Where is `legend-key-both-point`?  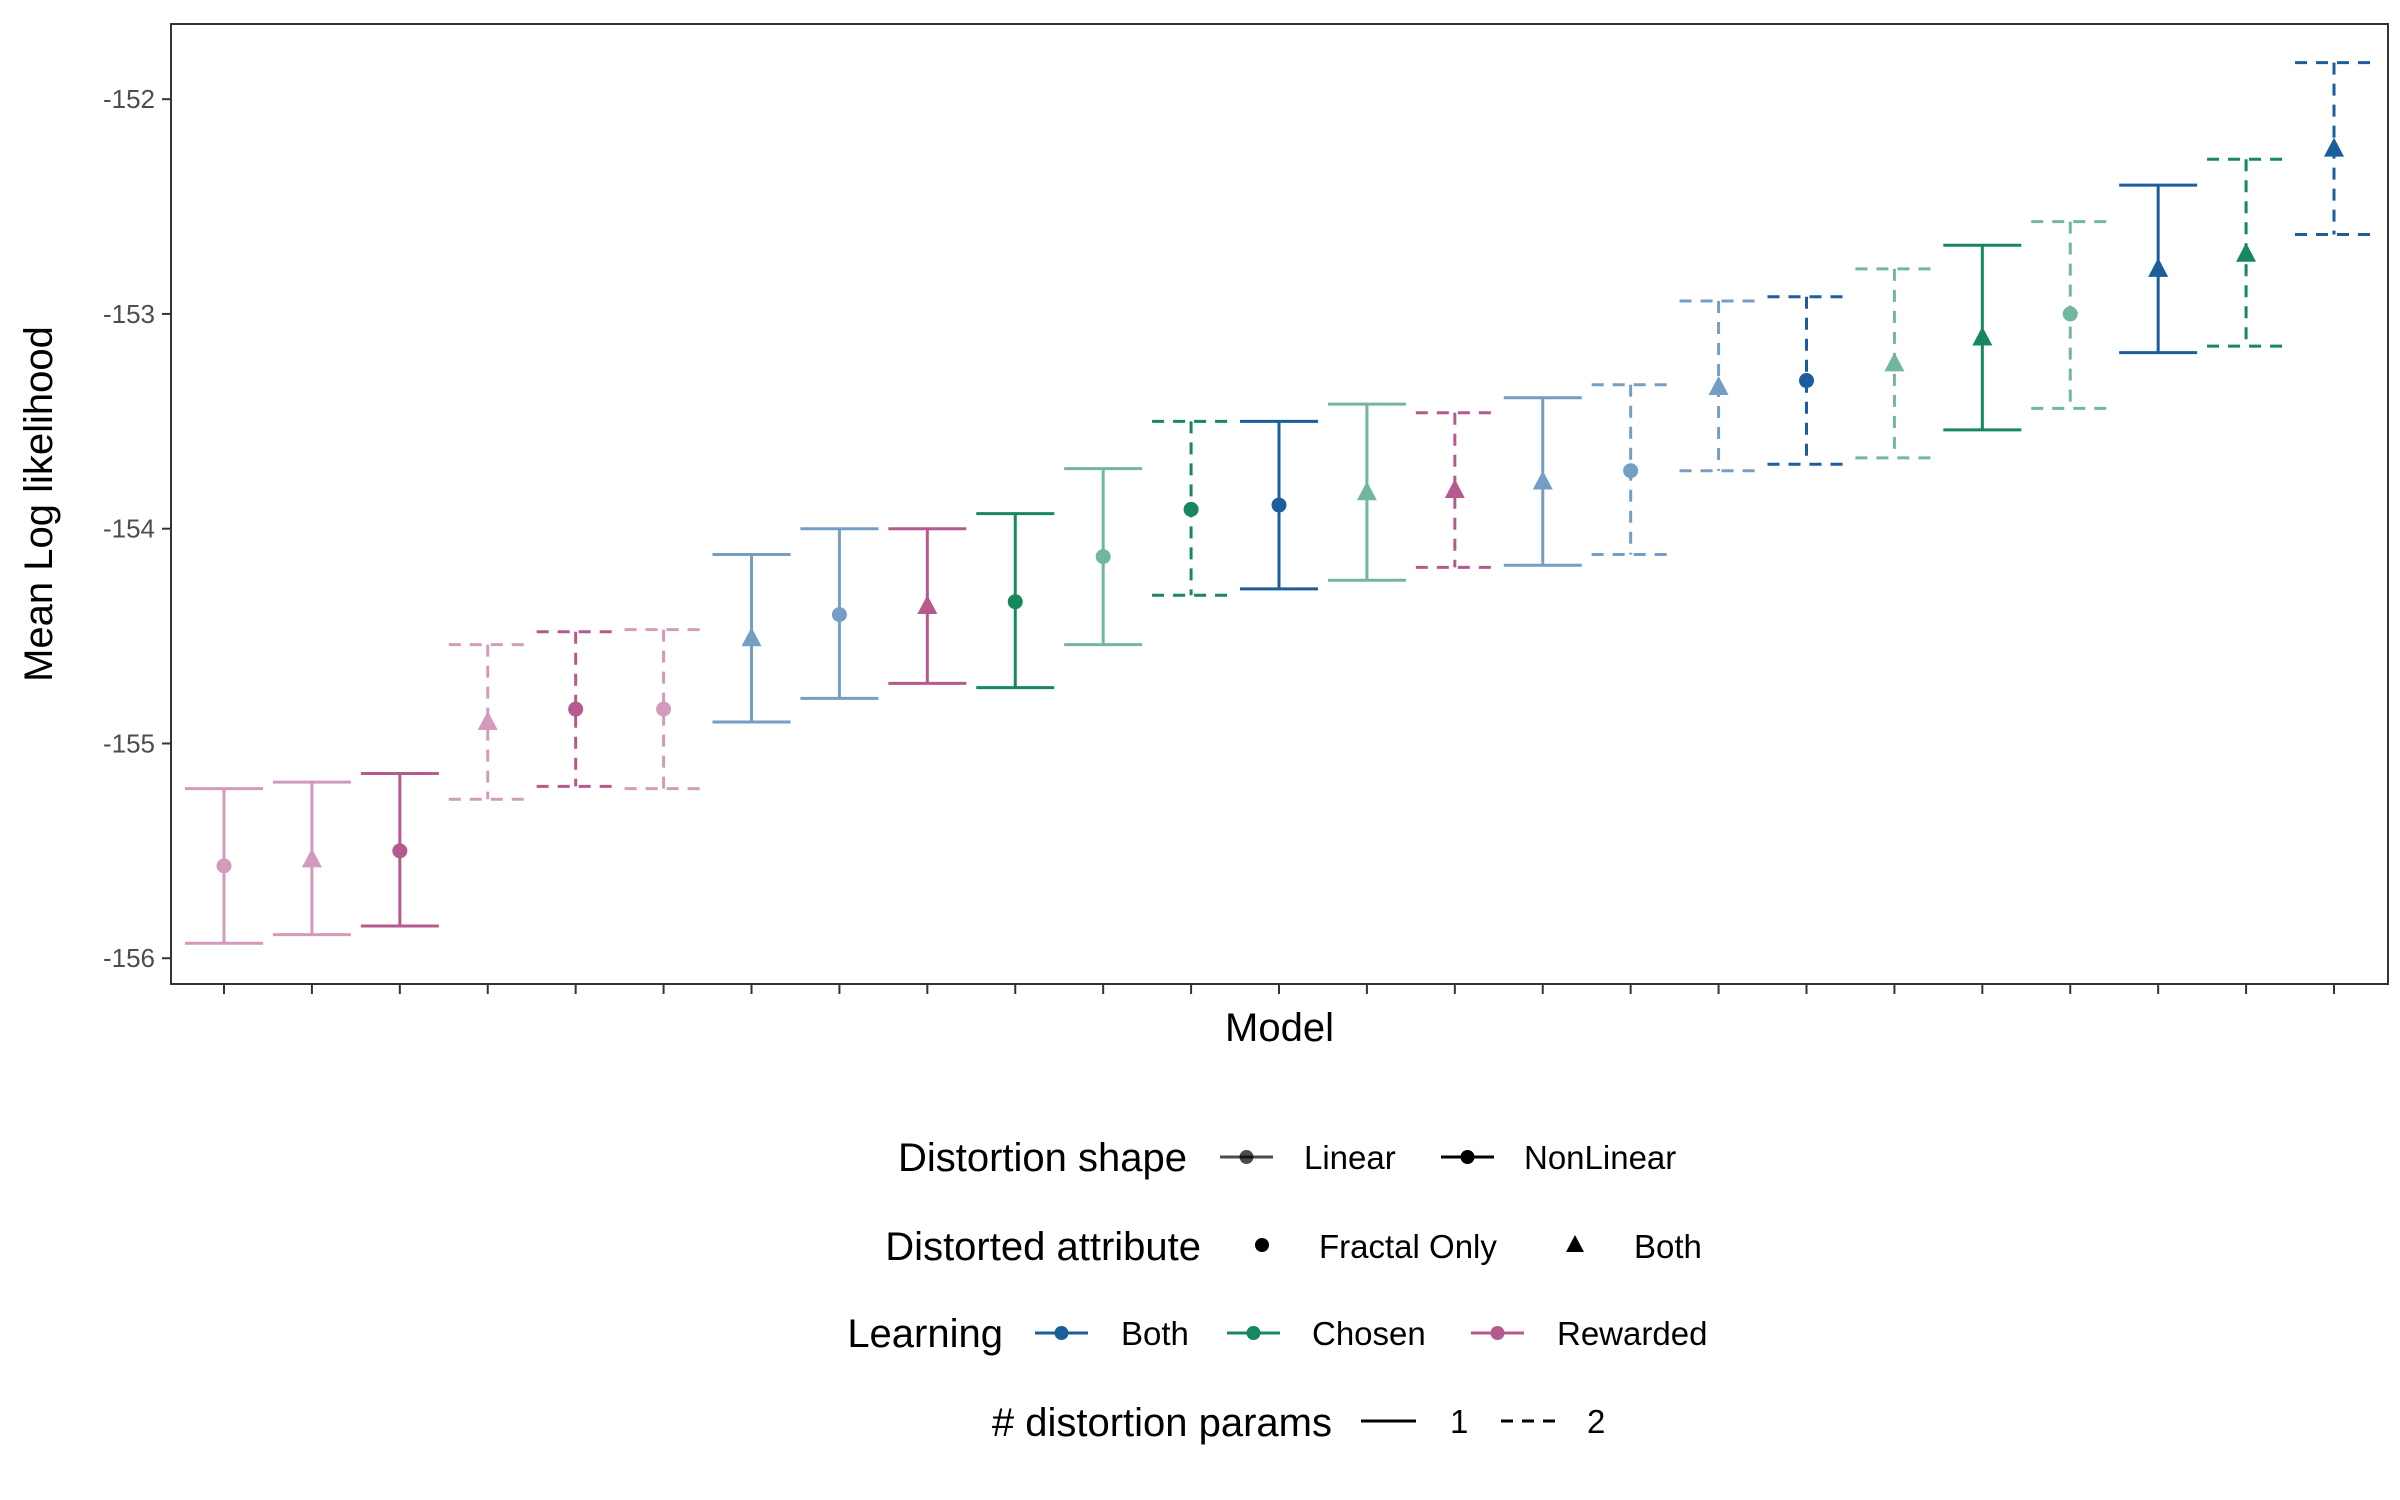 legend-key-both-point is located at coordinates (1061, 1333).